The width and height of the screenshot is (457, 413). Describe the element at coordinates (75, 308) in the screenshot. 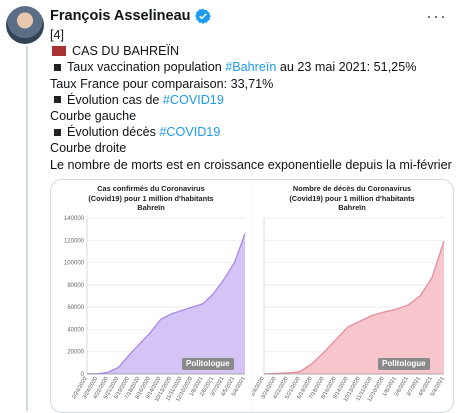

I see `y-tick-label: 60000` at that location.